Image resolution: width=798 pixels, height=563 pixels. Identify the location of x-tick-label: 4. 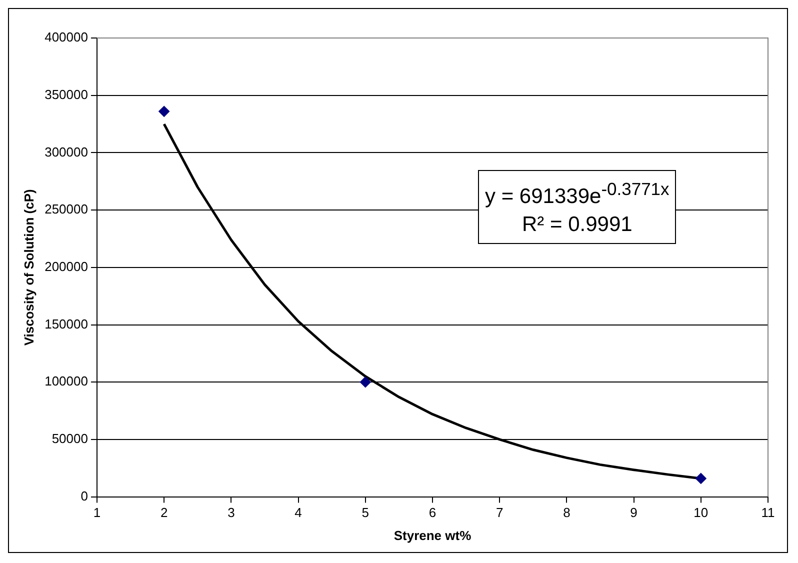
(298, 512).